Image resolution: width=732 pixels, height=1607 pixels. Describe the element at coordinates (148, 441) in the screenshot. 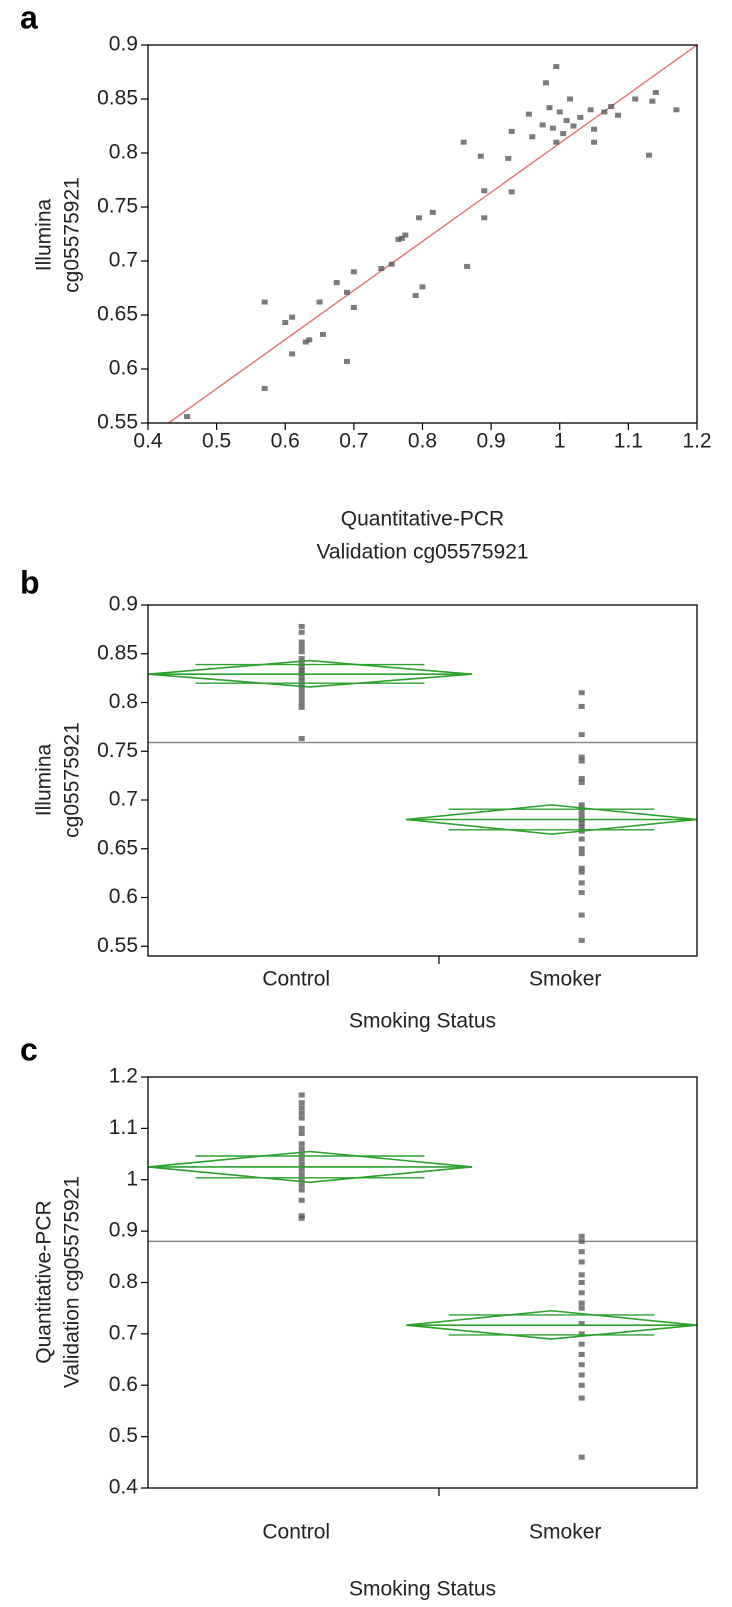

I see `x-tick-label: 0.4` at that location.